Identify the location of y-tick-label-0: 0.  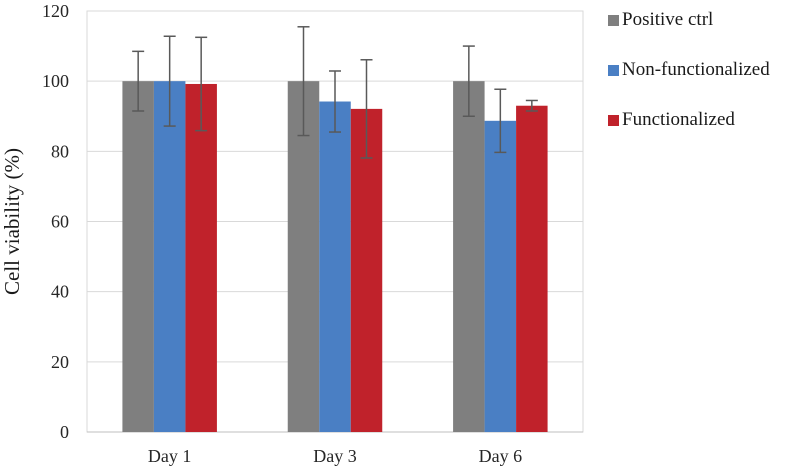
(64, 432).